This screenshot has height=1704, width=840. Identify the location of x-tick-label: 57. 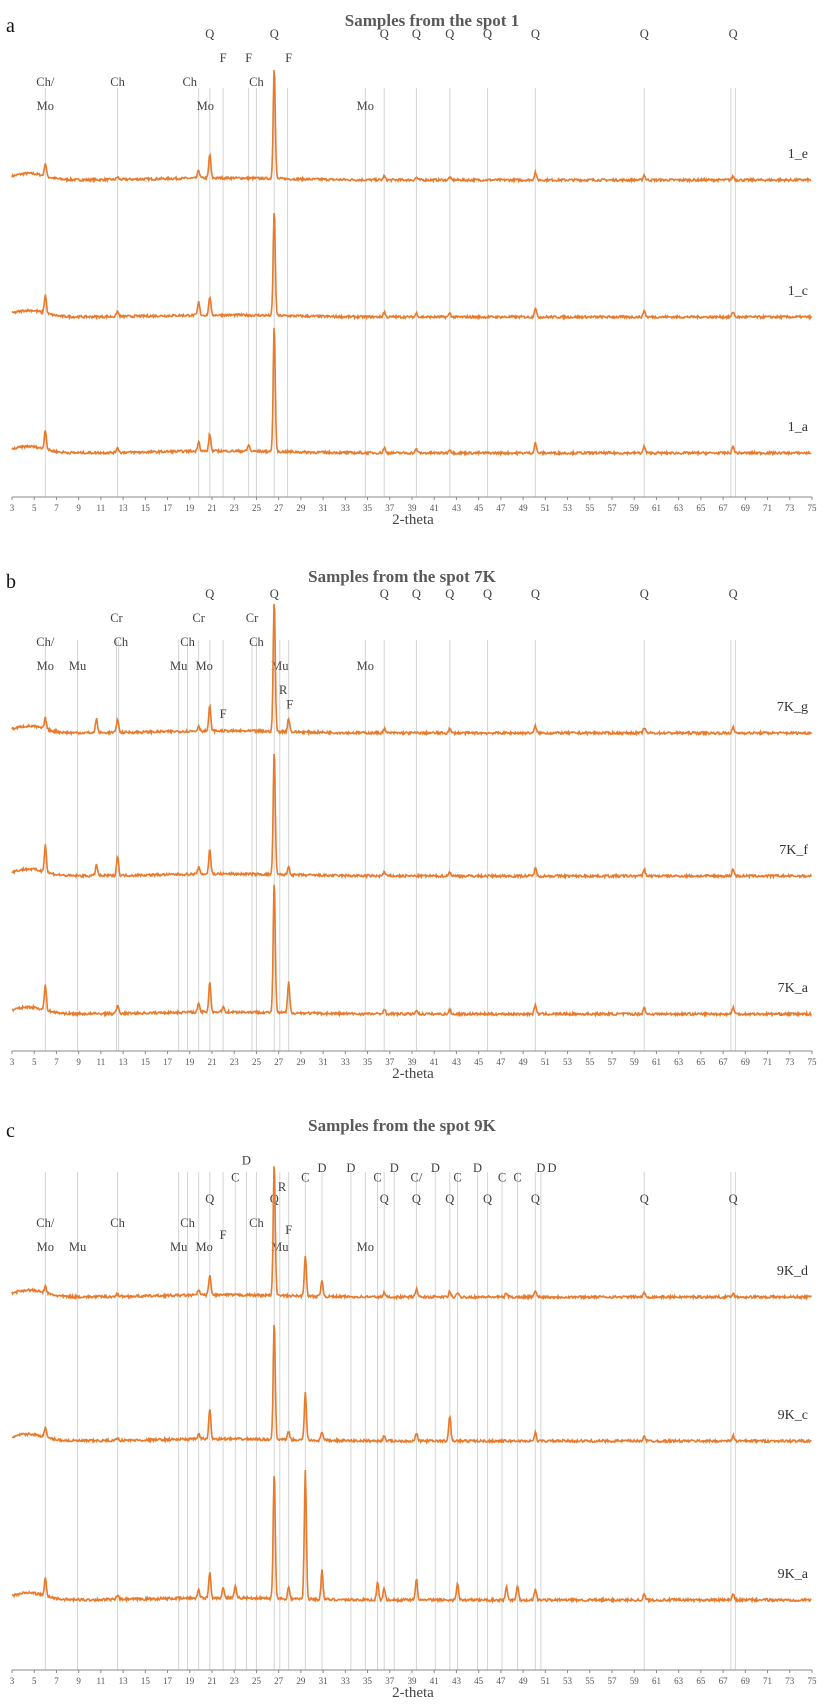
(613, 508).